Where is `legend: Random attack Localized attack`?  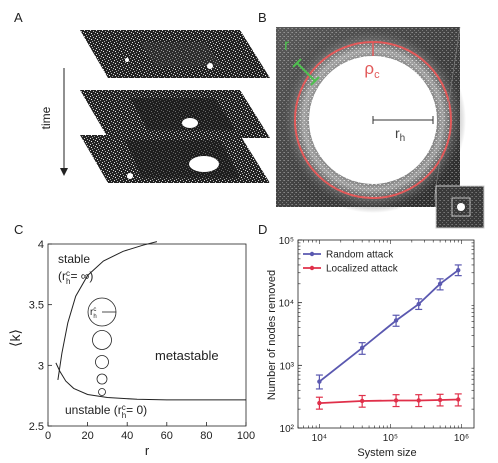
legend: Random attack Localized attack is located at coordinates (351, 262).